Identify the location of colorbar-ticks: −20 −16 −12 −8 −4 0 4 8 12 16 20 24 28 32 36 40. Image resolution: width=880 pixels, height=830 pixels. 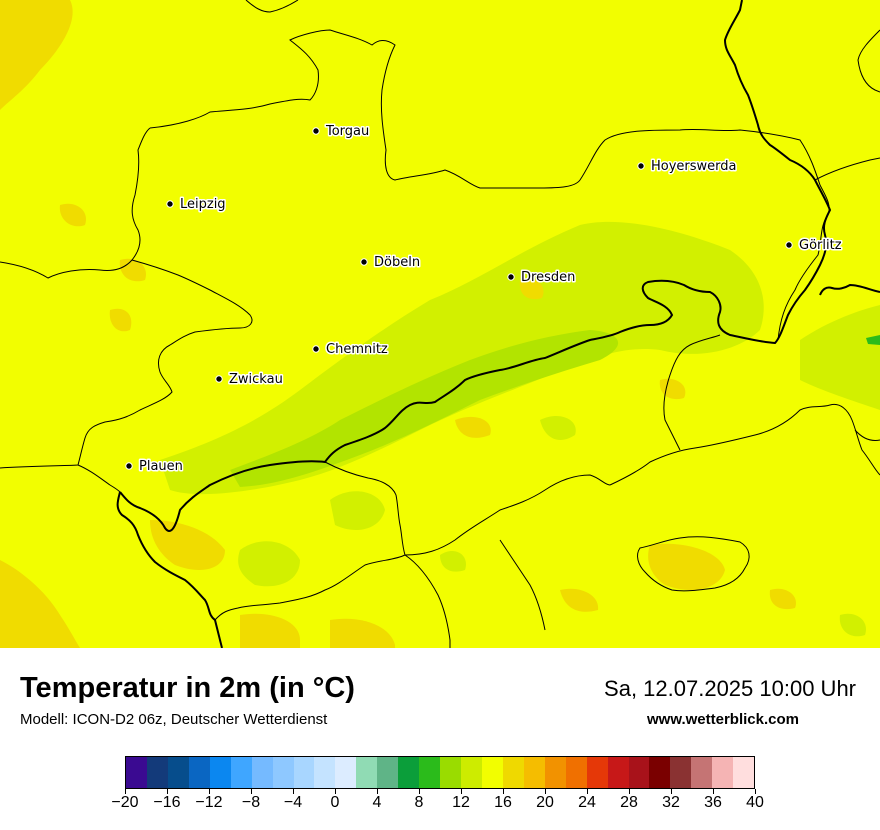
(437, 807).